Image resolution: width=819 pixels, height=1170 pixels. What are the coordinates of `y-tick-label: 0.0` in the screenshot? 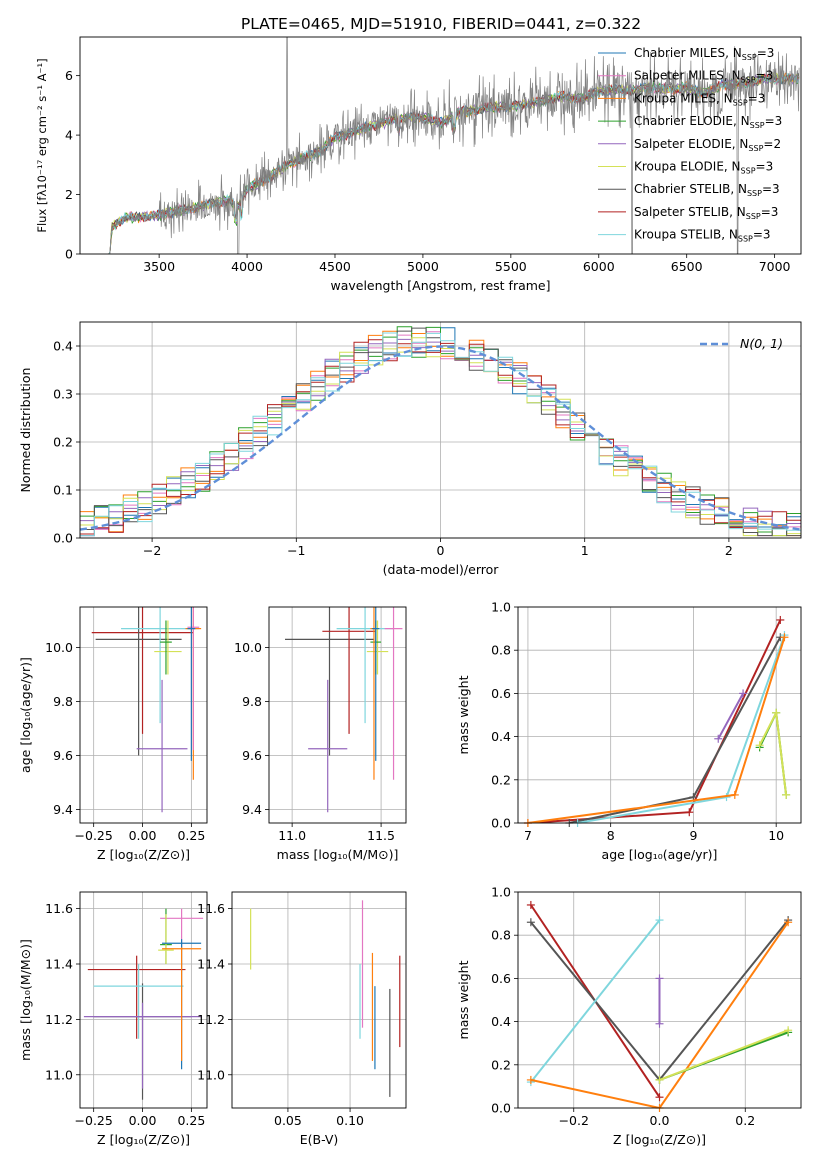 It's located at (501, 823).